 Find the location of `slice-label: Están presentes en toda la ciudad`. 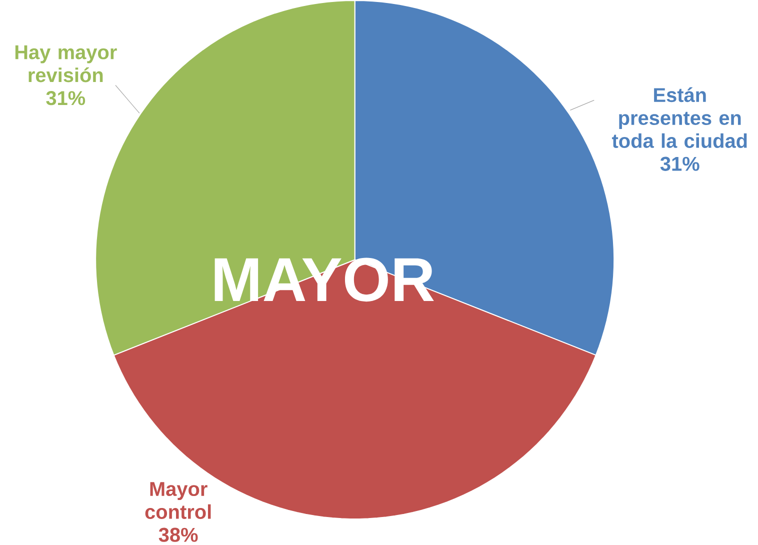

slice-label: Están presentes en toda la ciudad is located at coordinates (679, 117).